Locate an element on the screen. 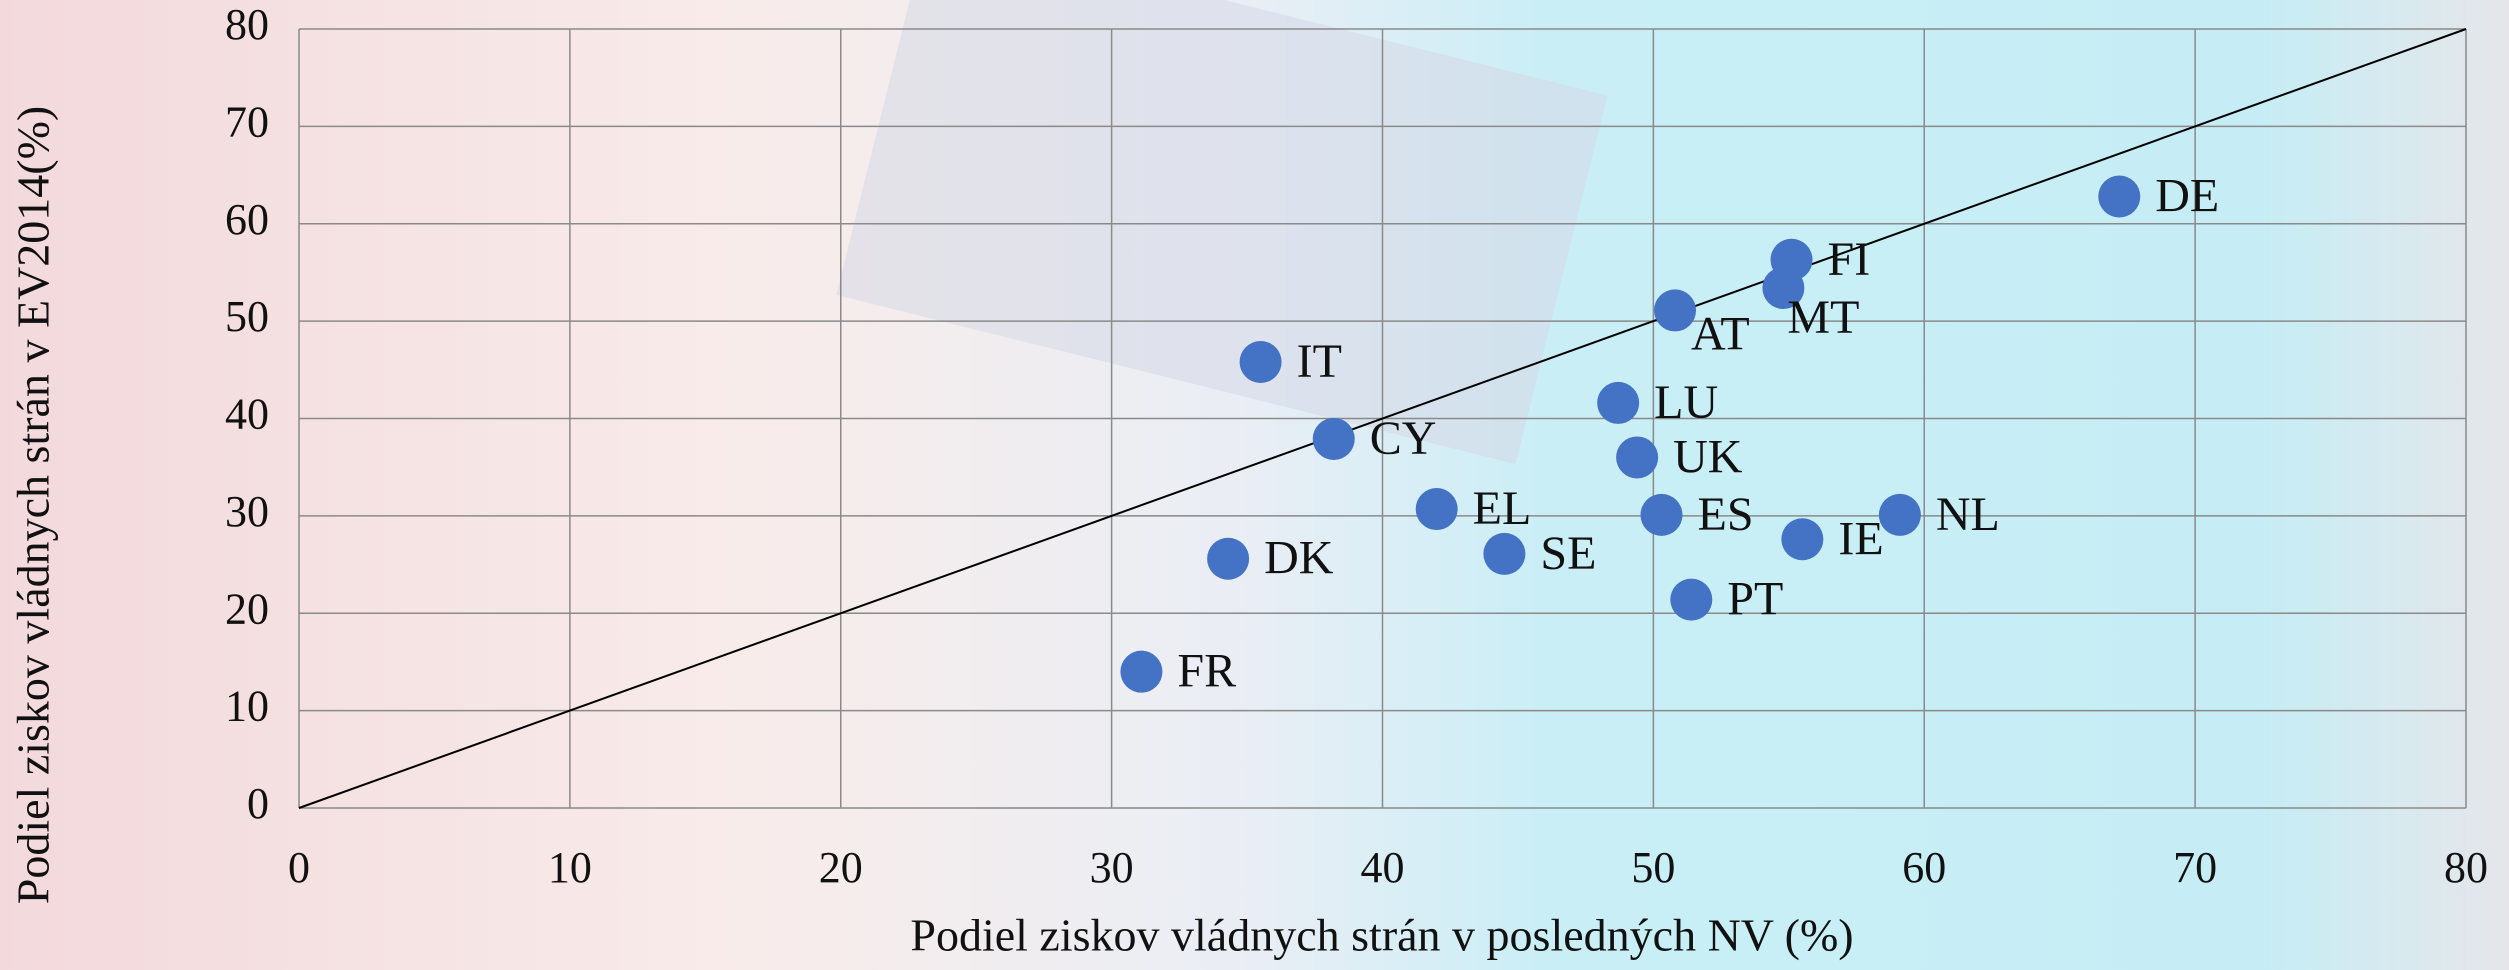  point-label: IT is located at coordinates (1319, 361).